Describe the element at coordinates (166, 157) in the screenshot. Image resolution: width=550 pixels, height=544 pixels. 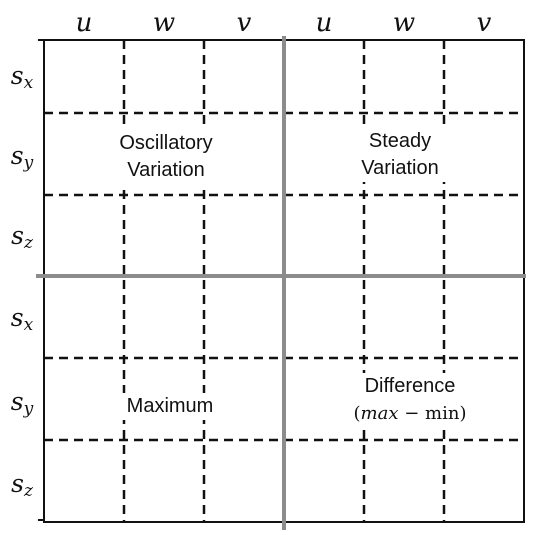
I see `label-oscillatory-variation: Oscillatory Variation` at that location.